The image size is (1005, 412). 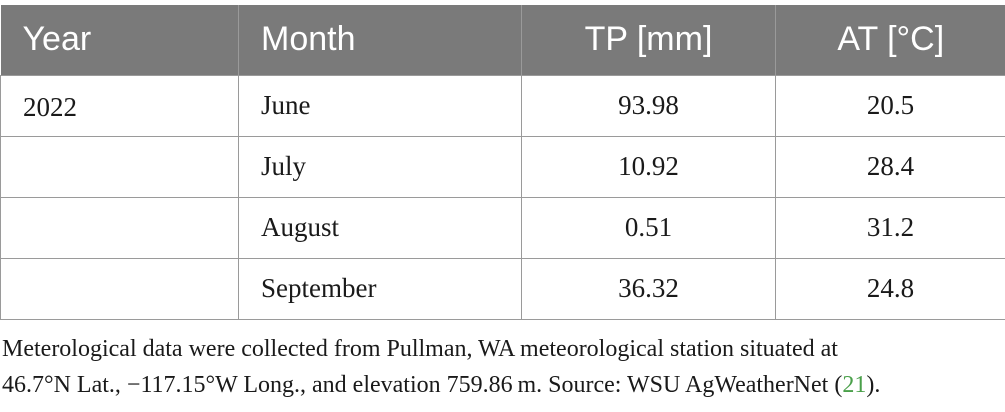 What do you see at coordinates (648, 227) in the screenshot?
I see `tp-cell: 0.51` at bounding box center [648, 227].